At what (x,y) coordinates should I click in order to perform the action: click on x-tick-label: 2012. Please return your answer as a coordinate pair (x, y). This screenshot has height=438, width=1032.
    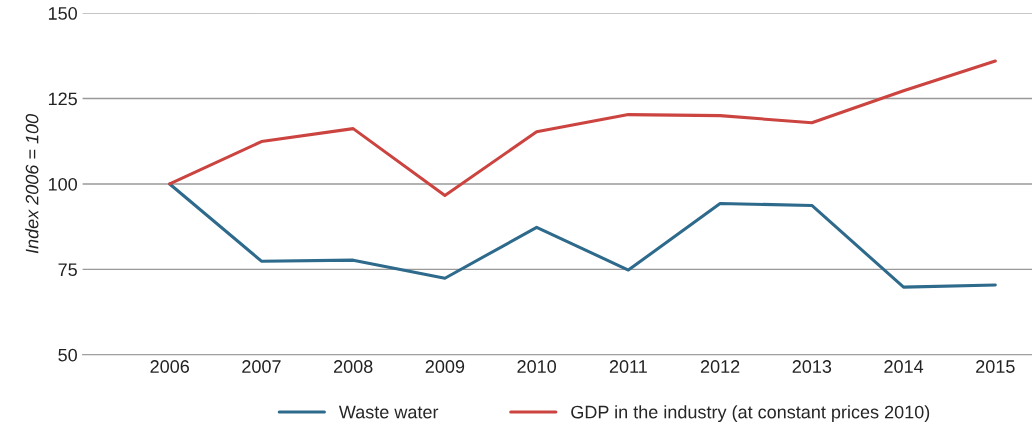
    Looking at the image, I should click on (720, 366).